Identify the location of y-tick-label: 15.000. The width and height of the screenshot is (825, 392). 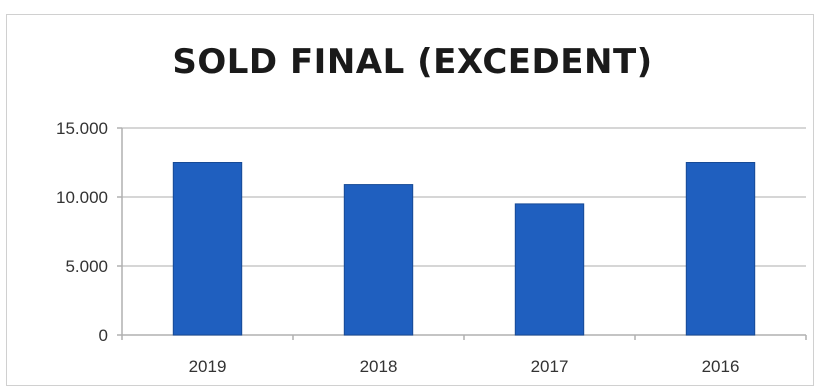
(82, 128).